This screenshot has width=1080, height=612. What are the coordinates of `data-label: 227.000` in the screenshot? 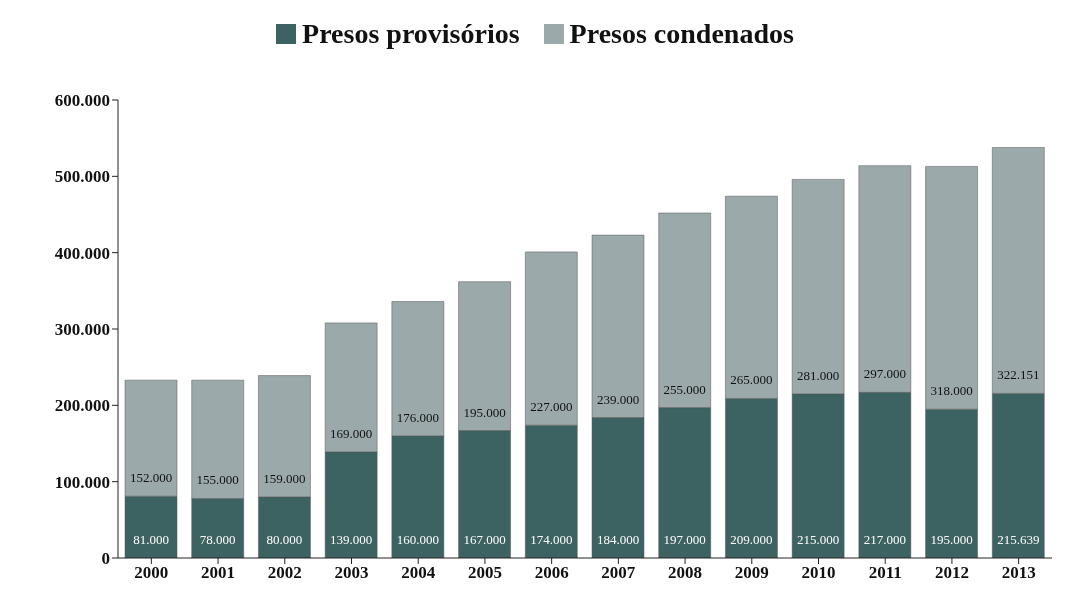 It's located at (551, 407).